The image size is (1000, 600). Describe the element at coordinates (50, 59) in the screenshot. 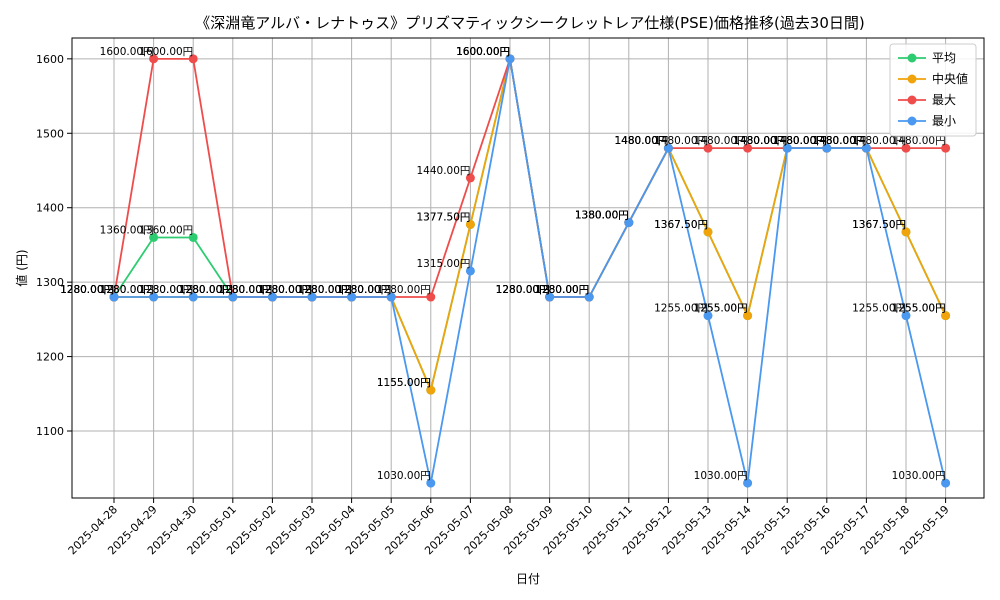

I see `y-tick-label: 1600` at that location.